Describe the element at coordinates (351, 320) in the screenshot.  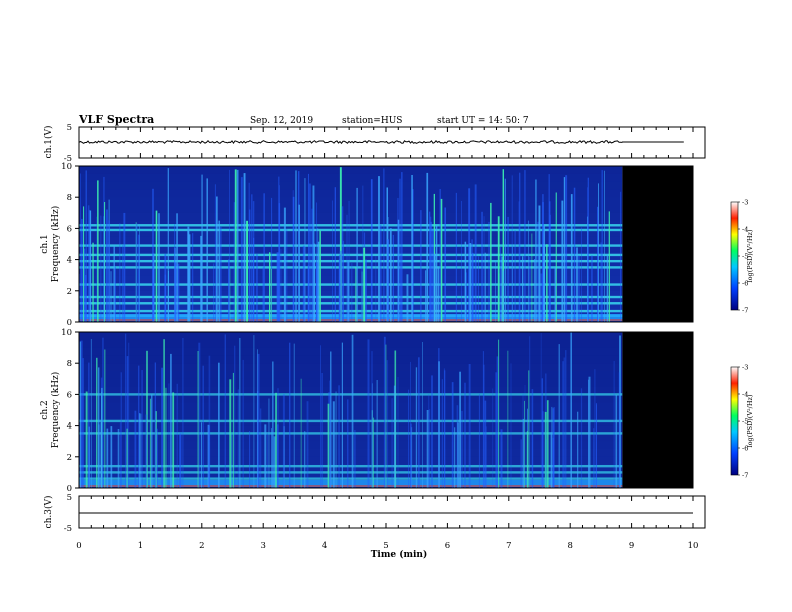
I see `spectrogram-lowfreq-band` at that location.